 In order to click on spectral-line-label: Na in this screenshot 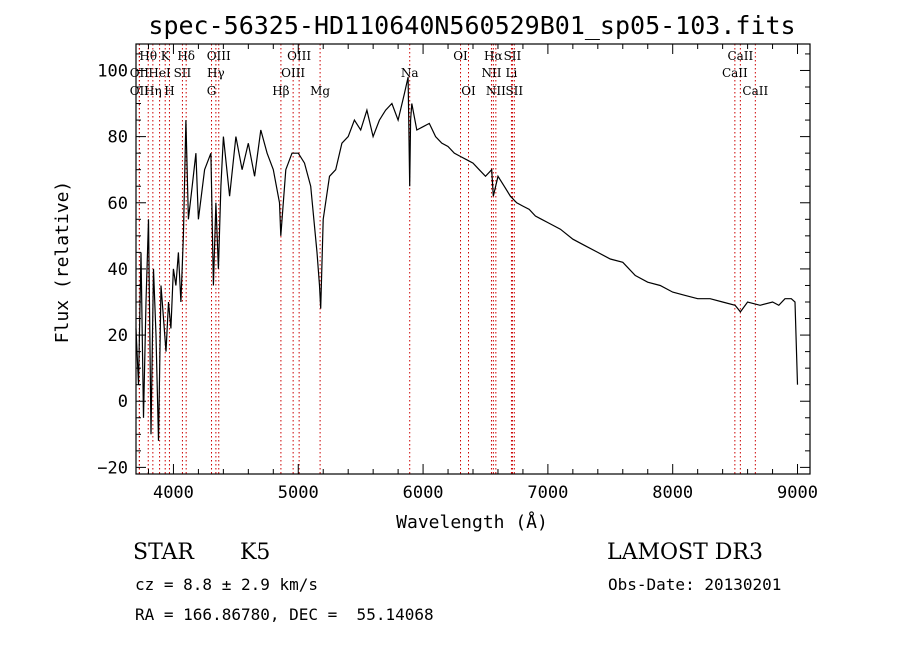, I will do `click(410, 73)`.